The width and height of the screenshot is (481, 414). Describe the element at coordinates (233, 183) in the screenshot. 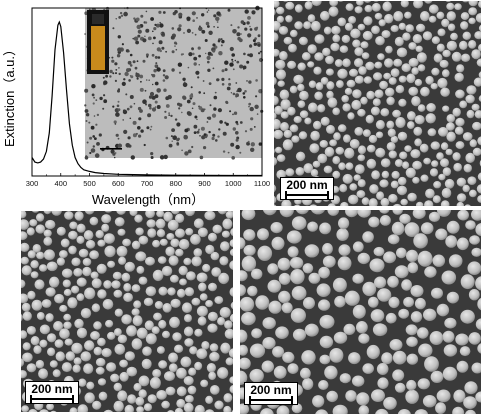

I see `x-tick-label: 1000` at that location.